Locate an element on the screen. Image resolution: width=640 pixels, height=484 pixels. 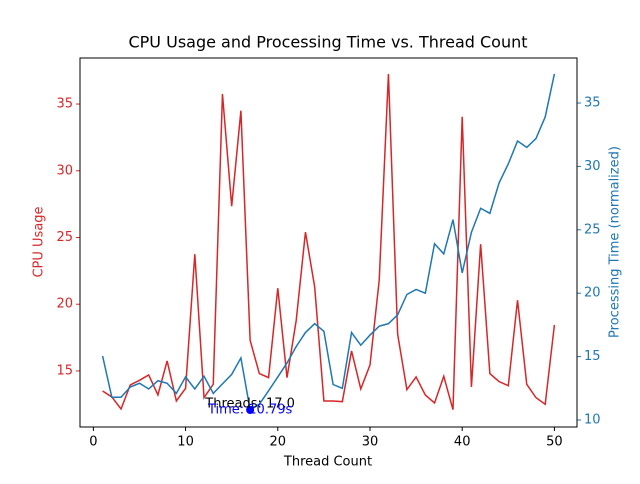
x-tick-label: 10 is located at coordinates (185, 442).